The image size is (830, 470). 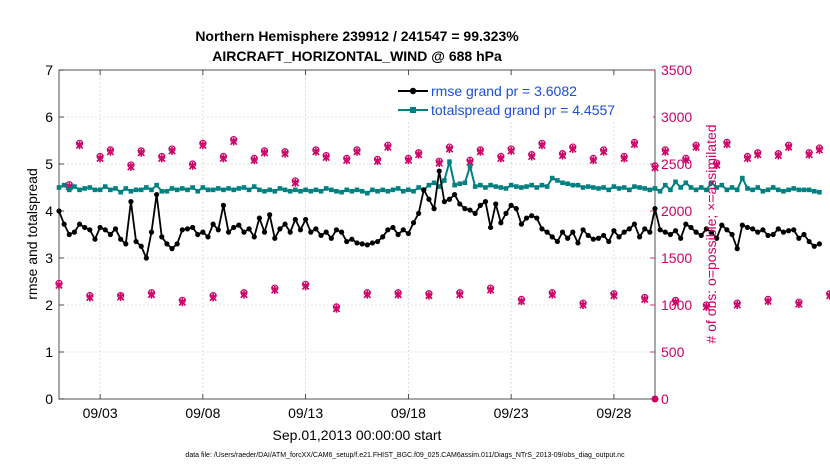 What do you see at coordinates (522, 99) in the screenshot?
I see `legend-box` at bounding box center [522, 99].